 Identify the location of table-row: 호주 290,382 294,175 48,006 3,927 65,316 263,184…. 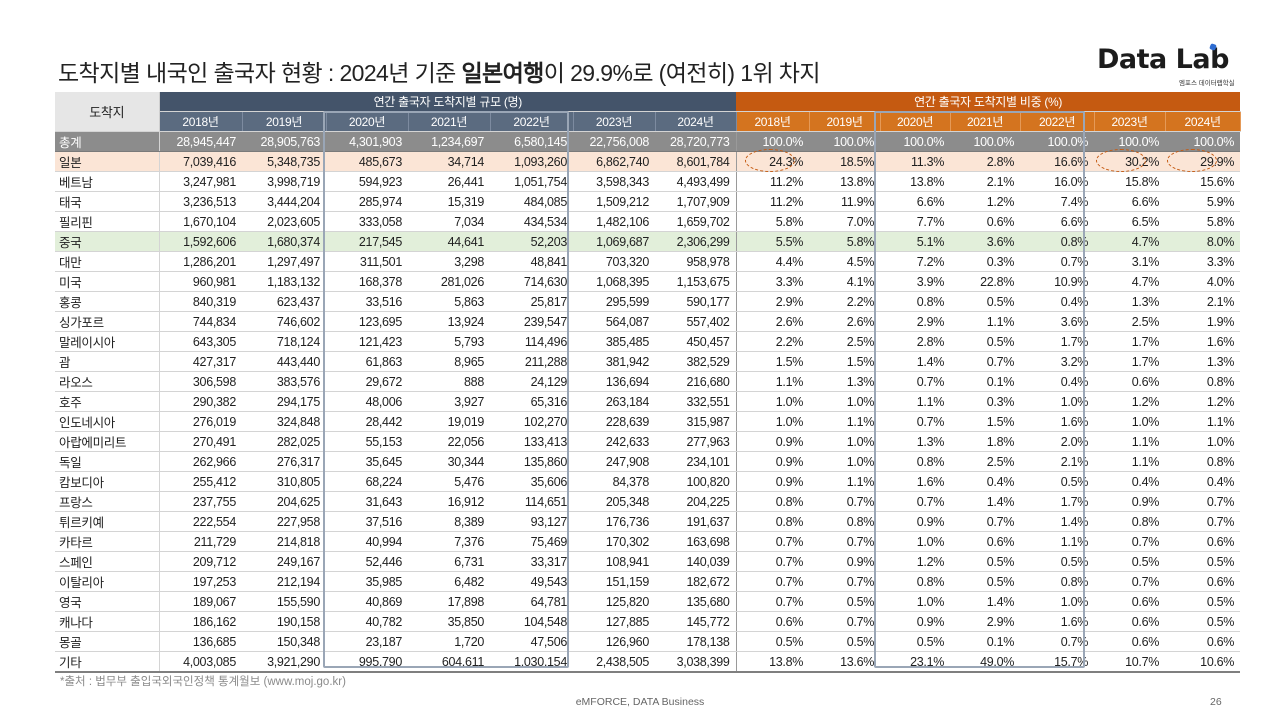
(648, 402).